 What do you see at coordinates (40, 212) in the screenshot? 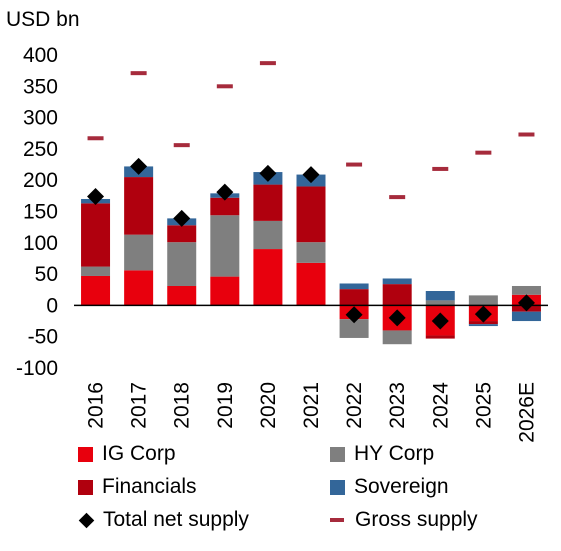
I see `y-tick-label: 150` at bounding box center [40, 212].